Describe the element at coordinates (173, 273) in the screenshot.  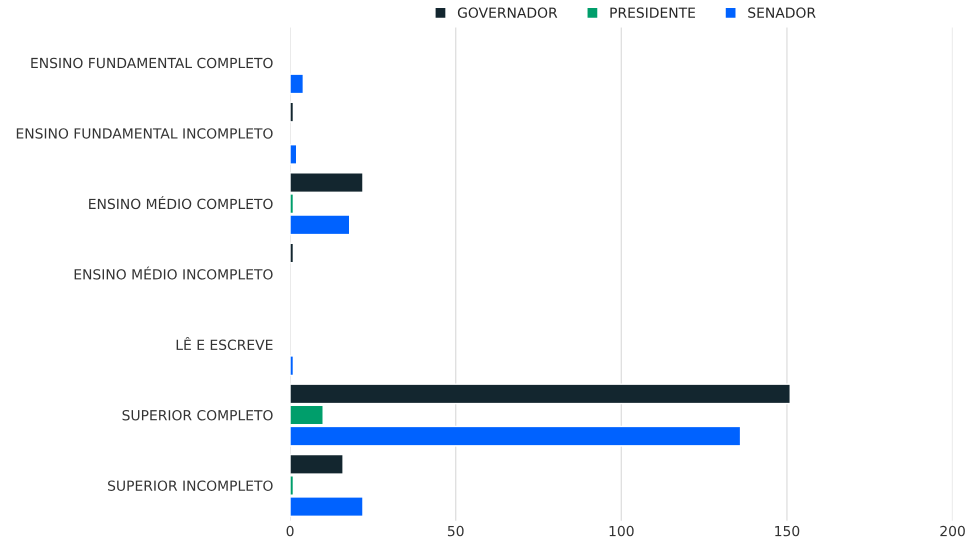
I see `y-tick-label: ENSINO MÉDIO INCOMPLETO` at that location.